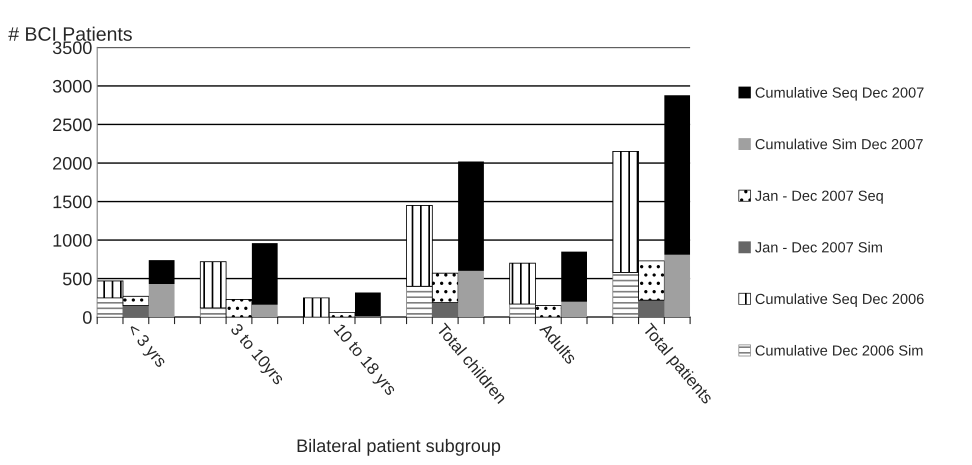  I want to click on y-tick-label: 0, so click(87, 317).